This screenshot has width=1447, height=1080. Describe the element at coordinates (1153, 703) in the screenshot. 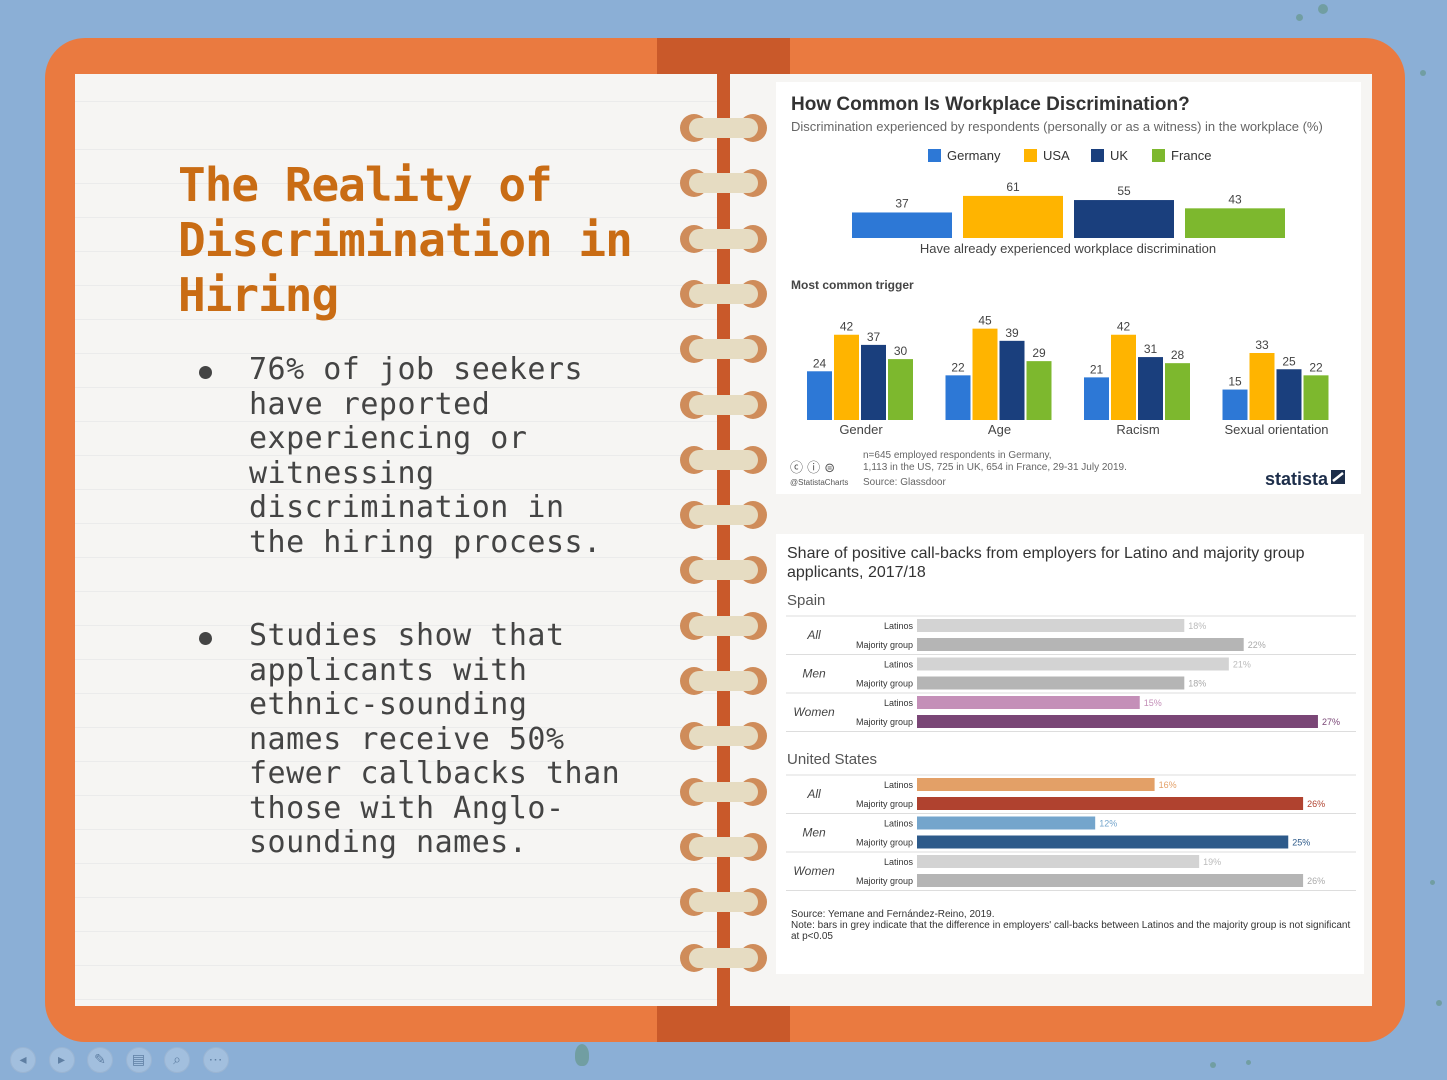

I see `callback-value-label: 15%` at that location.